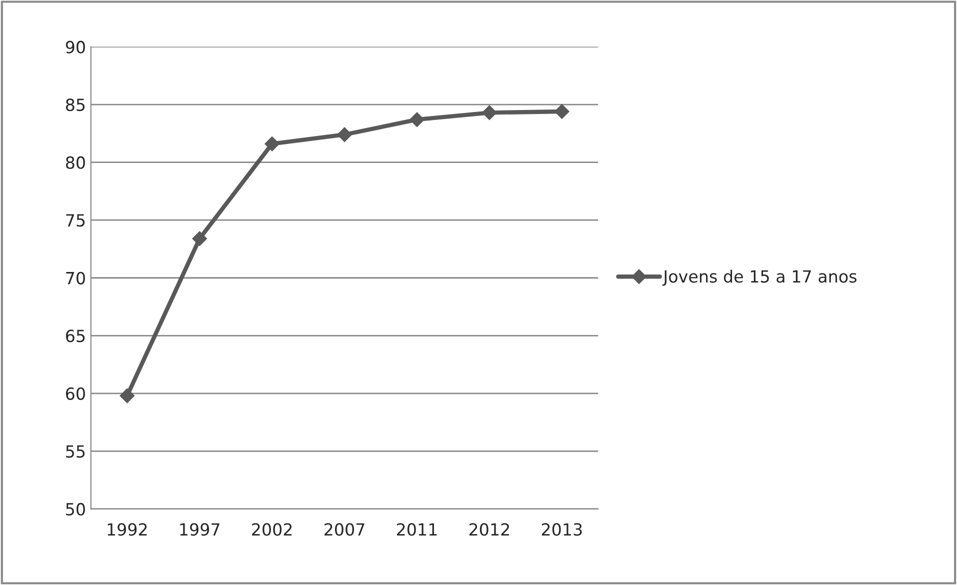 This screenshot has height=585, width=957. Describe the element at coordinates (562, 529) in the screenshot. I see `x-tick-label: 2013` at that location.